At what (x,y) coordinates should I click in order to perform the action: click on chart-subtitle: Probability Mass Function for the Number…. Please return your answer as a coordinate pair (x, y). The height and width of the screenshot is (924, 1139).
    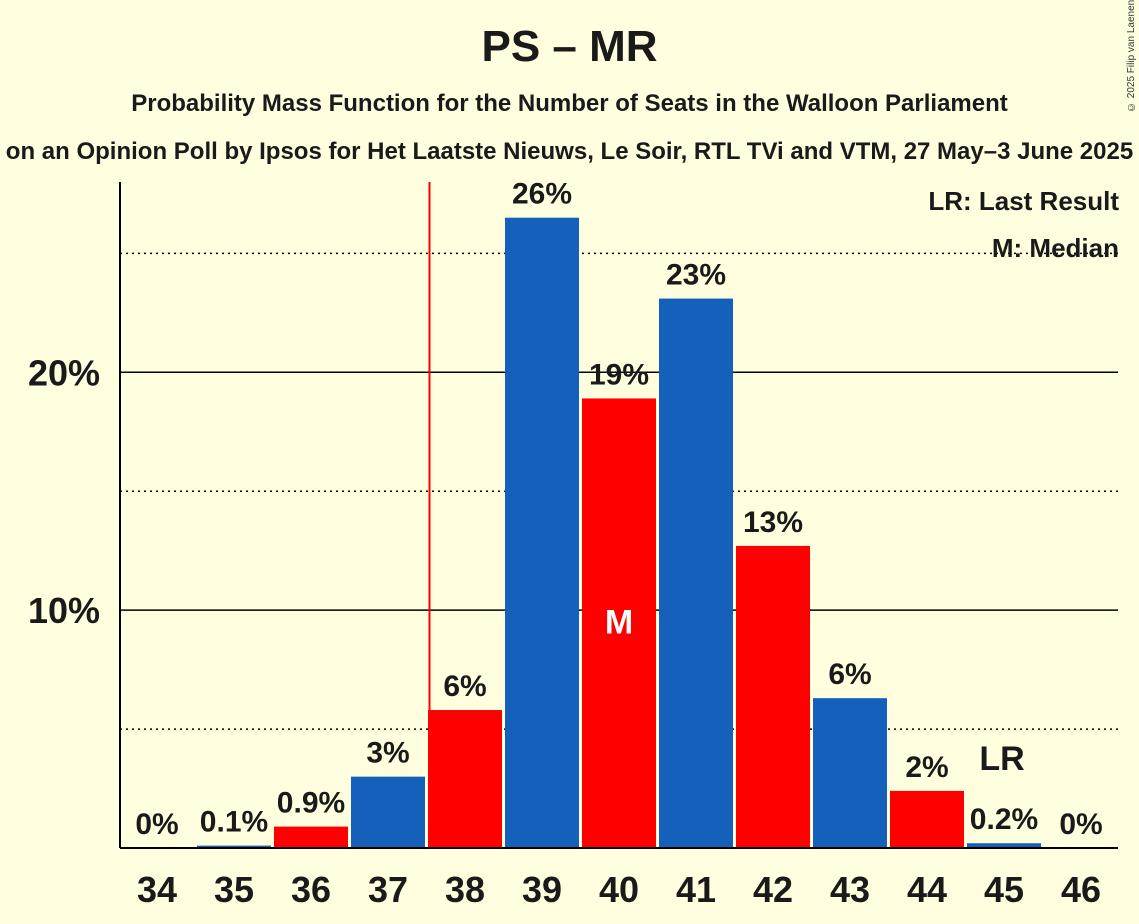
    Looking at the image, I should click on (569, 103).